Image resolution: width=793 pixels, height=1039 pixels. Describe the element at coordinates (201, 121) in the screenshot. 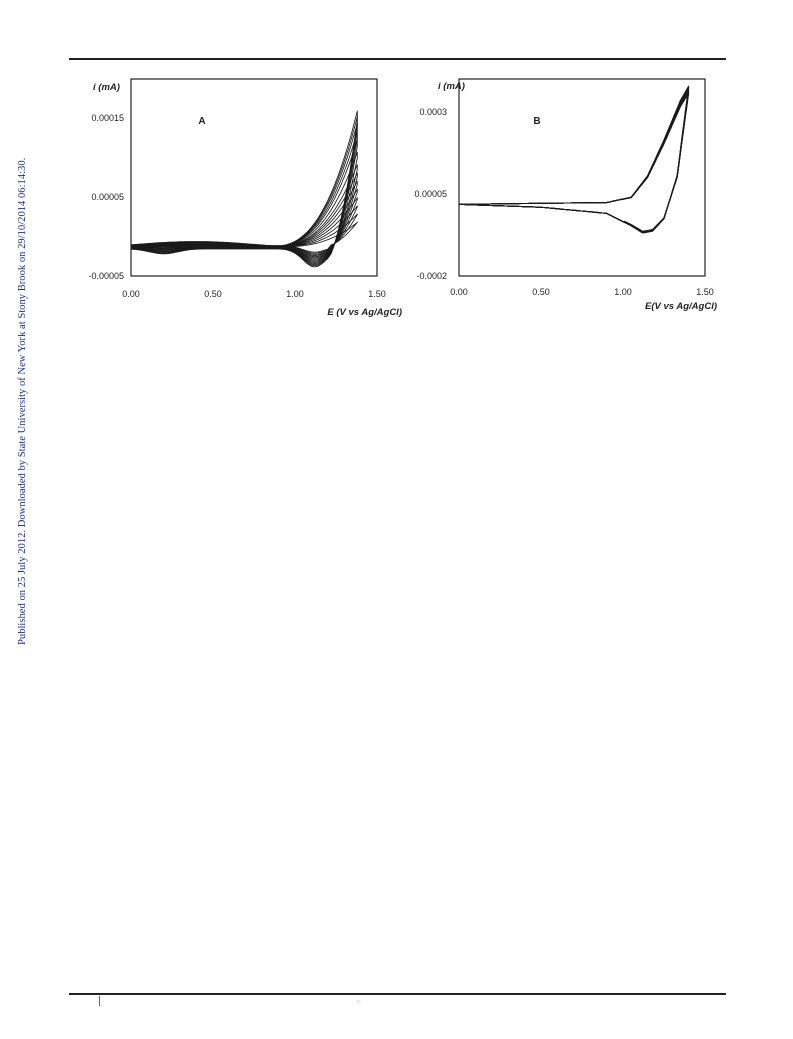

I see `panel-a-label: A` at that location.